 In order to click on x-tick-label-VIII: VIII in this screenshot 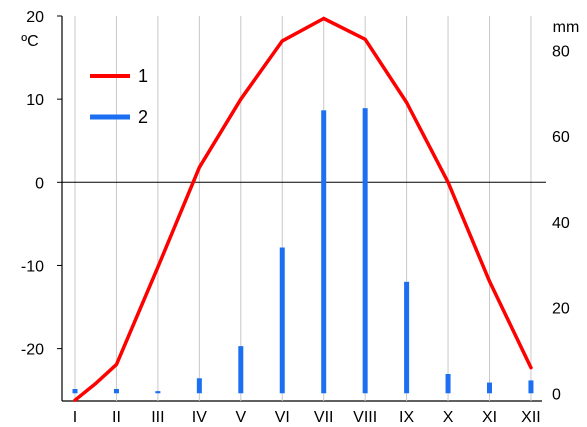, I will do `click(365, 417)`.